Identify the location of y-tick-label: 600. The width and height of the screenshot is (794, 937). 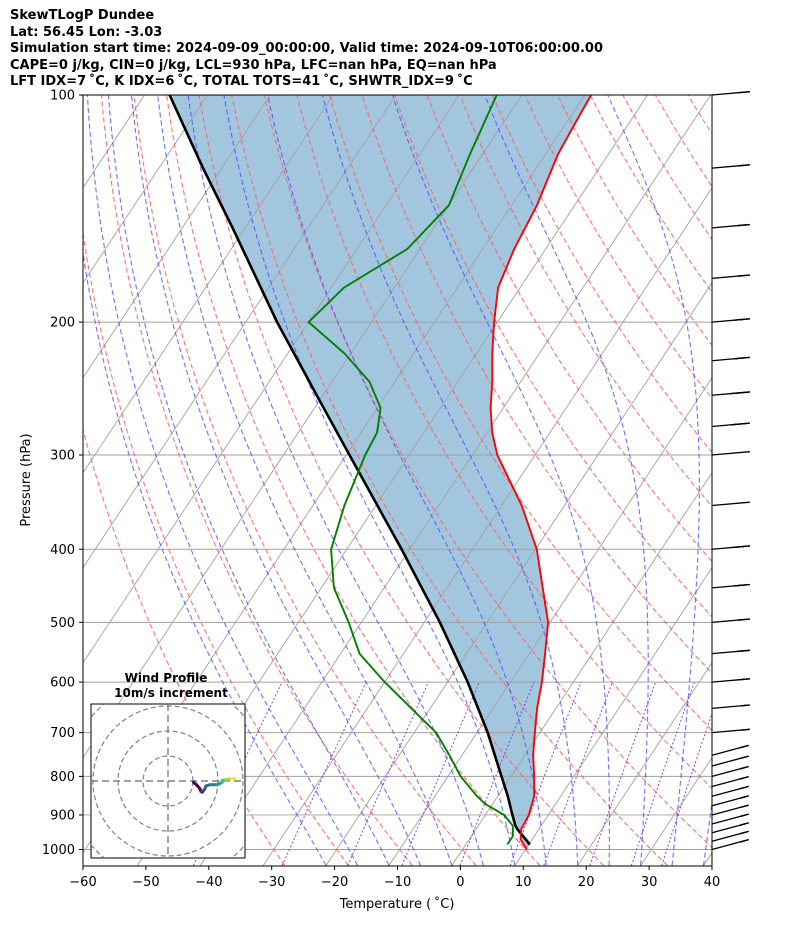
(62, 683).